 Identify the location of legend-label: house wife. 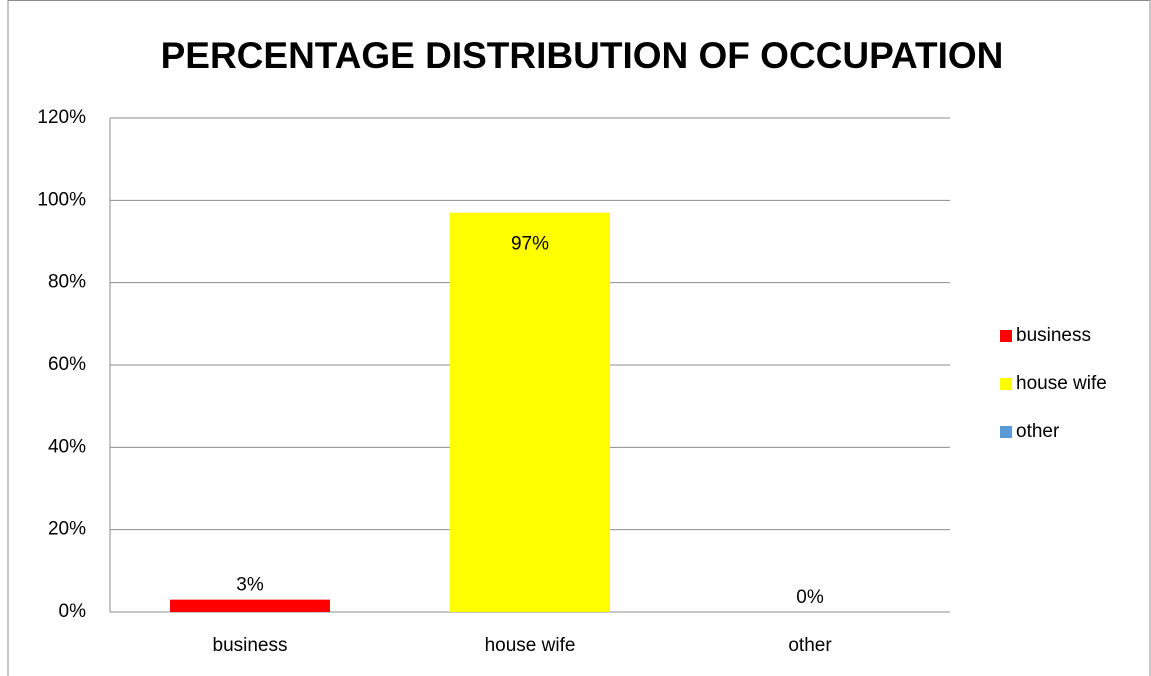
(1061, 383).